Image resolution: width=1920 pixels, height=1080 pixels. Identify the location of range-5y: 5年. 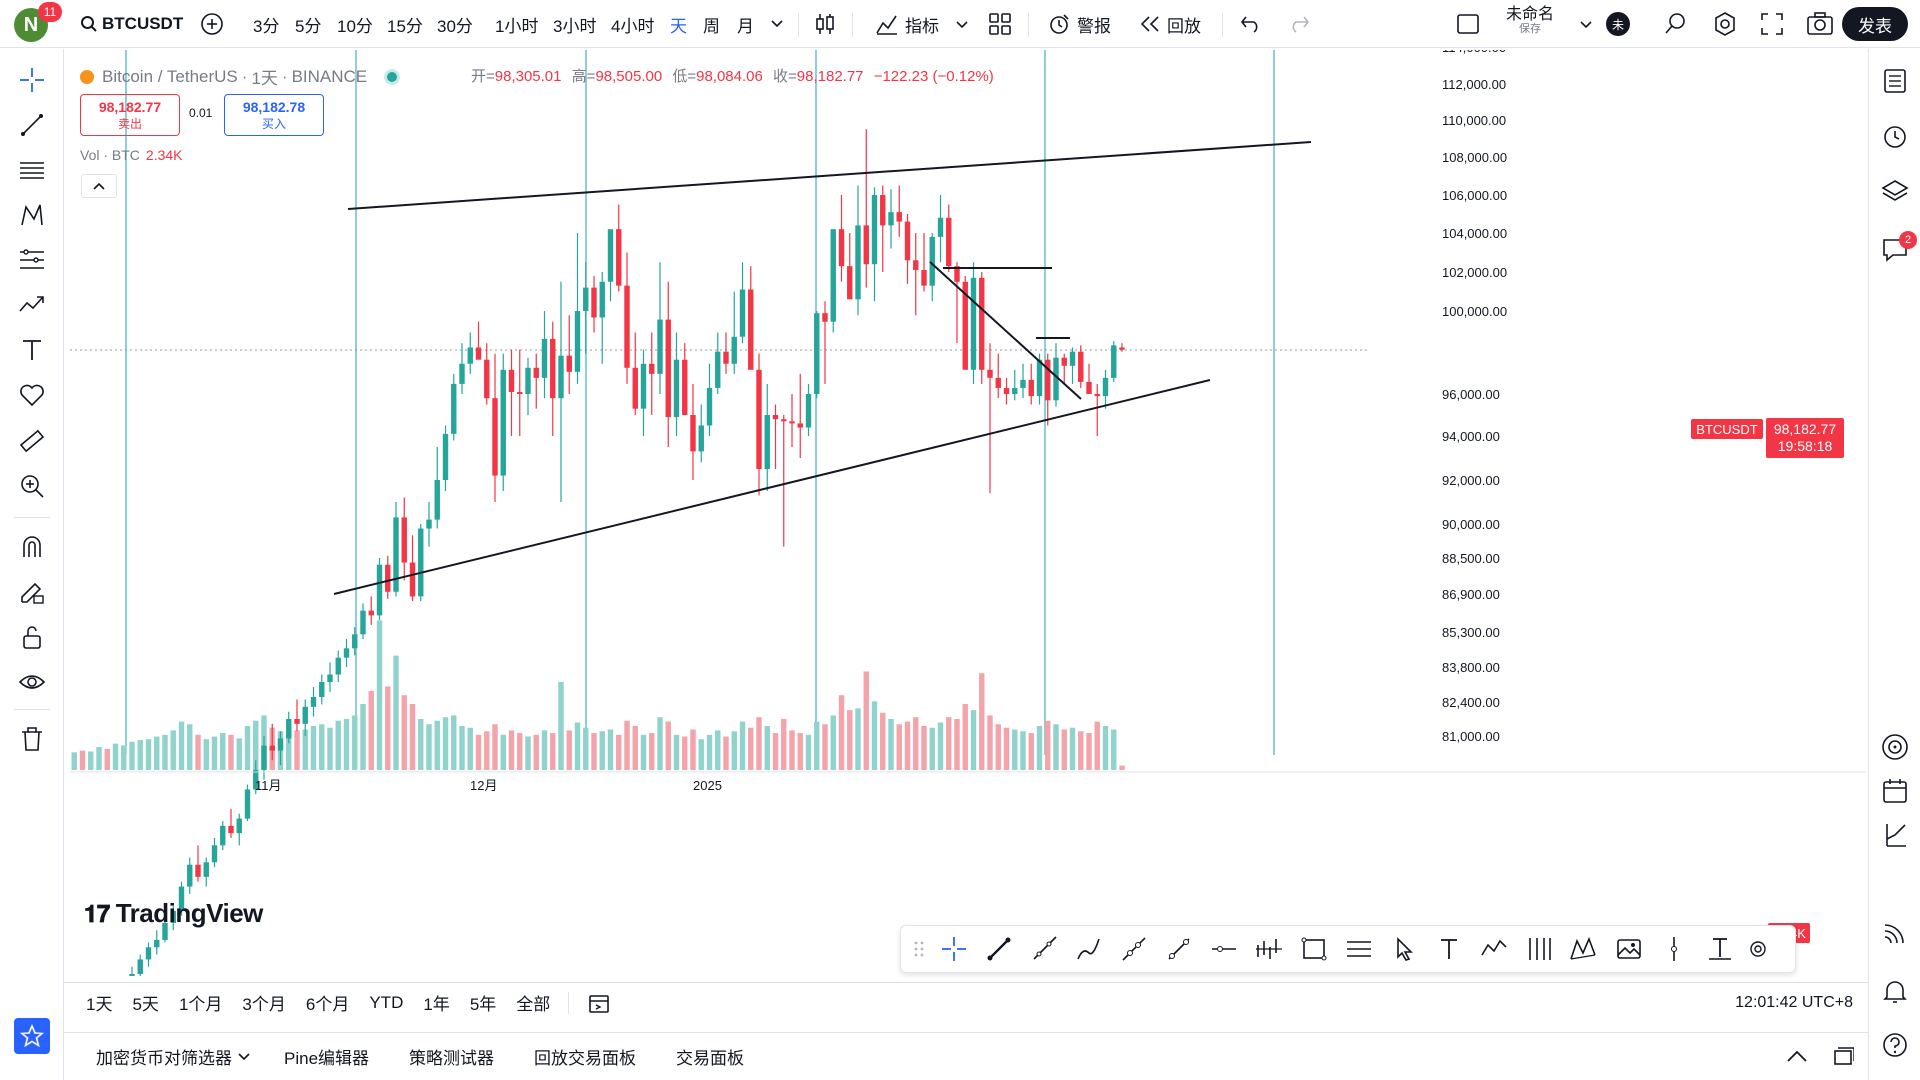
(483, 1004).